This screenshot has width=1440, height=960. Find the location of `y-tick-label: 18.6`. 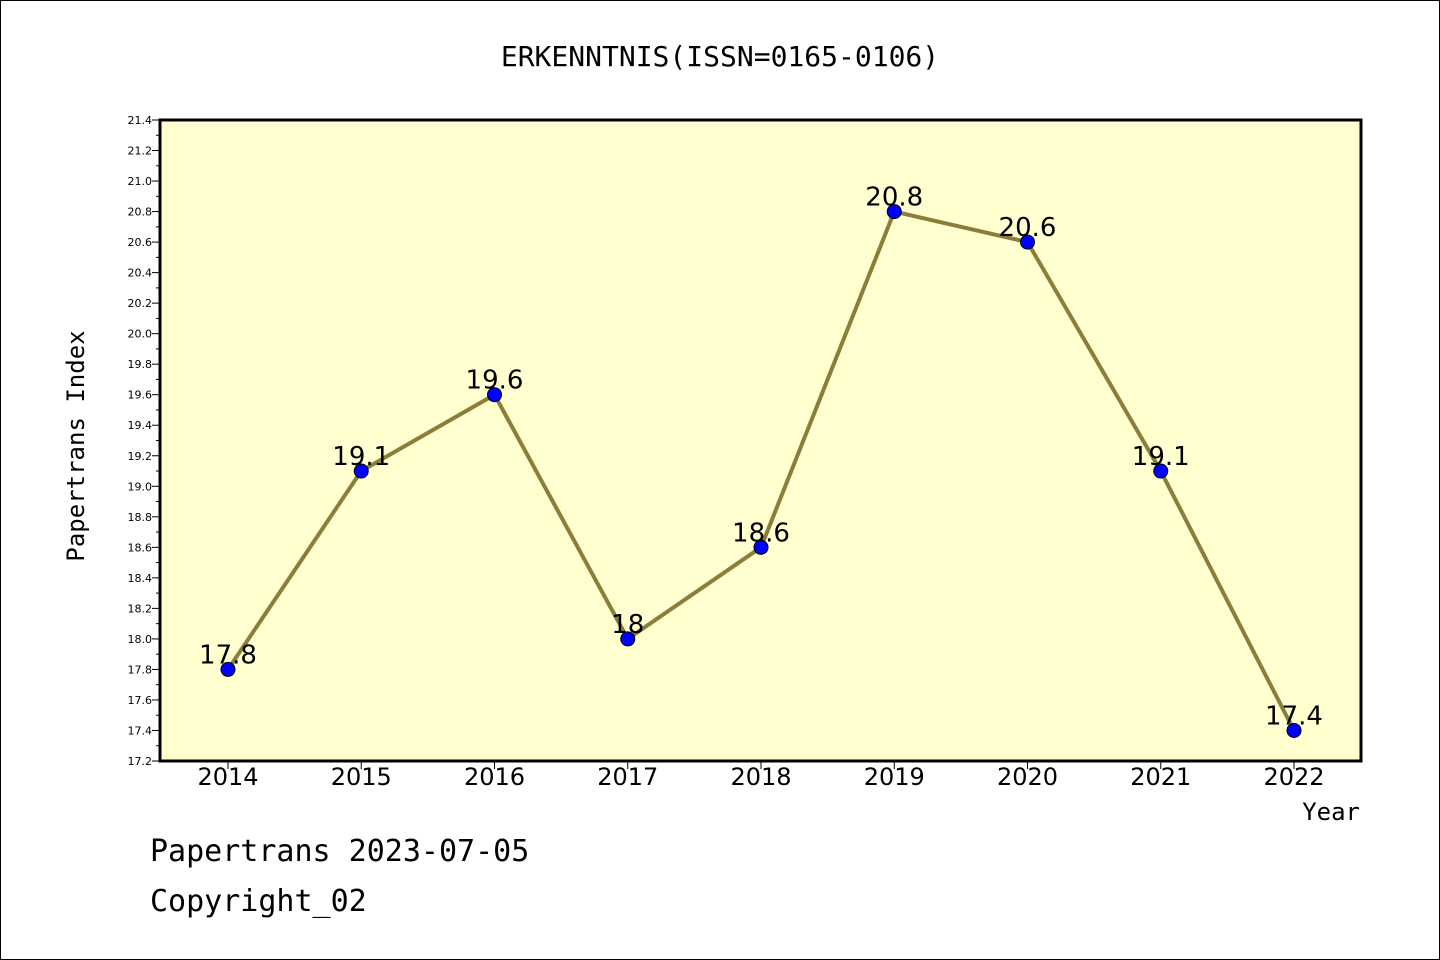

y-tick-label: 18.6 is located at coordinates (140, 547).